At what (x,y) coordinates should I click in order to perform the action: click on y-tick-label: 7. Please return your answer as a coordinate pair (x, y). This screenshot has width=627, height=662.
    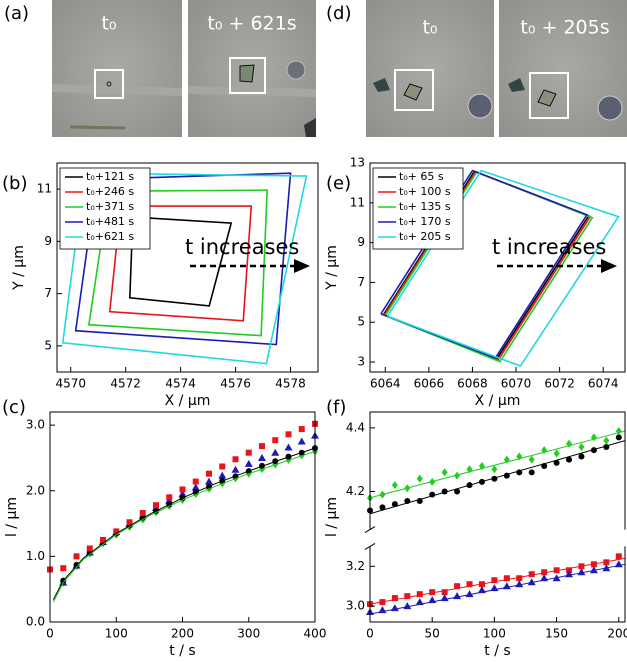
    Looking at the image, I should click on (48, 293).